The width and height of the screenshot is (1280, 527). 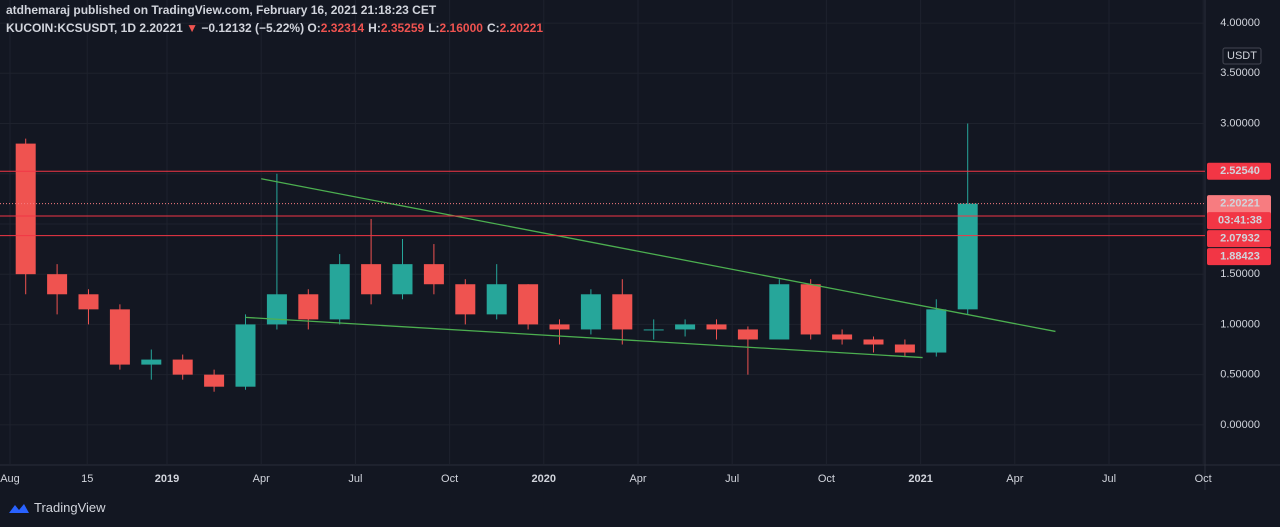 I want to click on logo, so click(x=19, y=508).